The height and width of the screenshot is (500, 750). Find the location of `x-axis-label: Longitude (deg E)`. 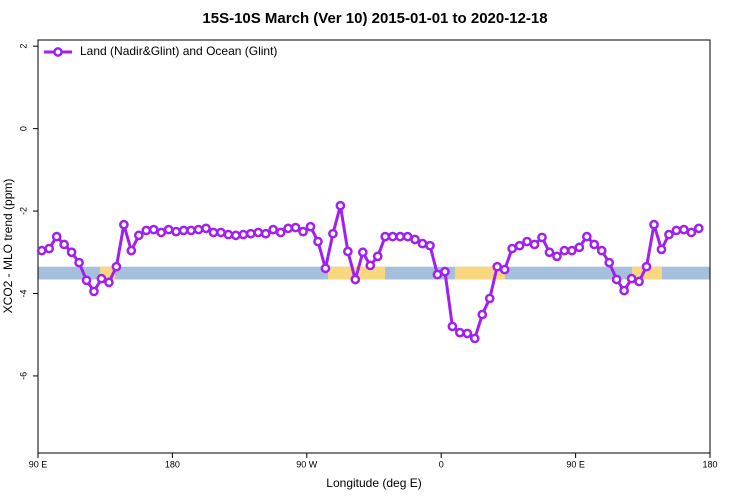

x-axis-label: Longitude (deg E) is located at coordinates (373, 483).